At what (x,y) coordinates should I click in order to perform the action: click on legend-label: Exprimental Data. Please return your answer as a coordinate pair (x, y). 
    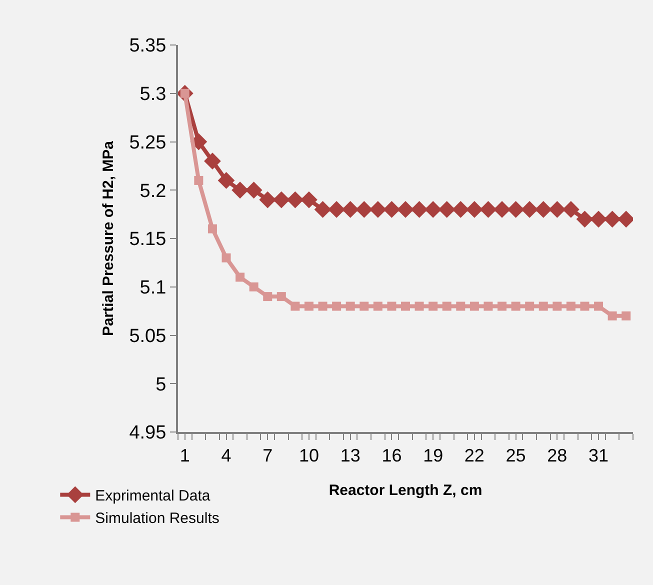
    Looking at the image, I should click on (153, 496).